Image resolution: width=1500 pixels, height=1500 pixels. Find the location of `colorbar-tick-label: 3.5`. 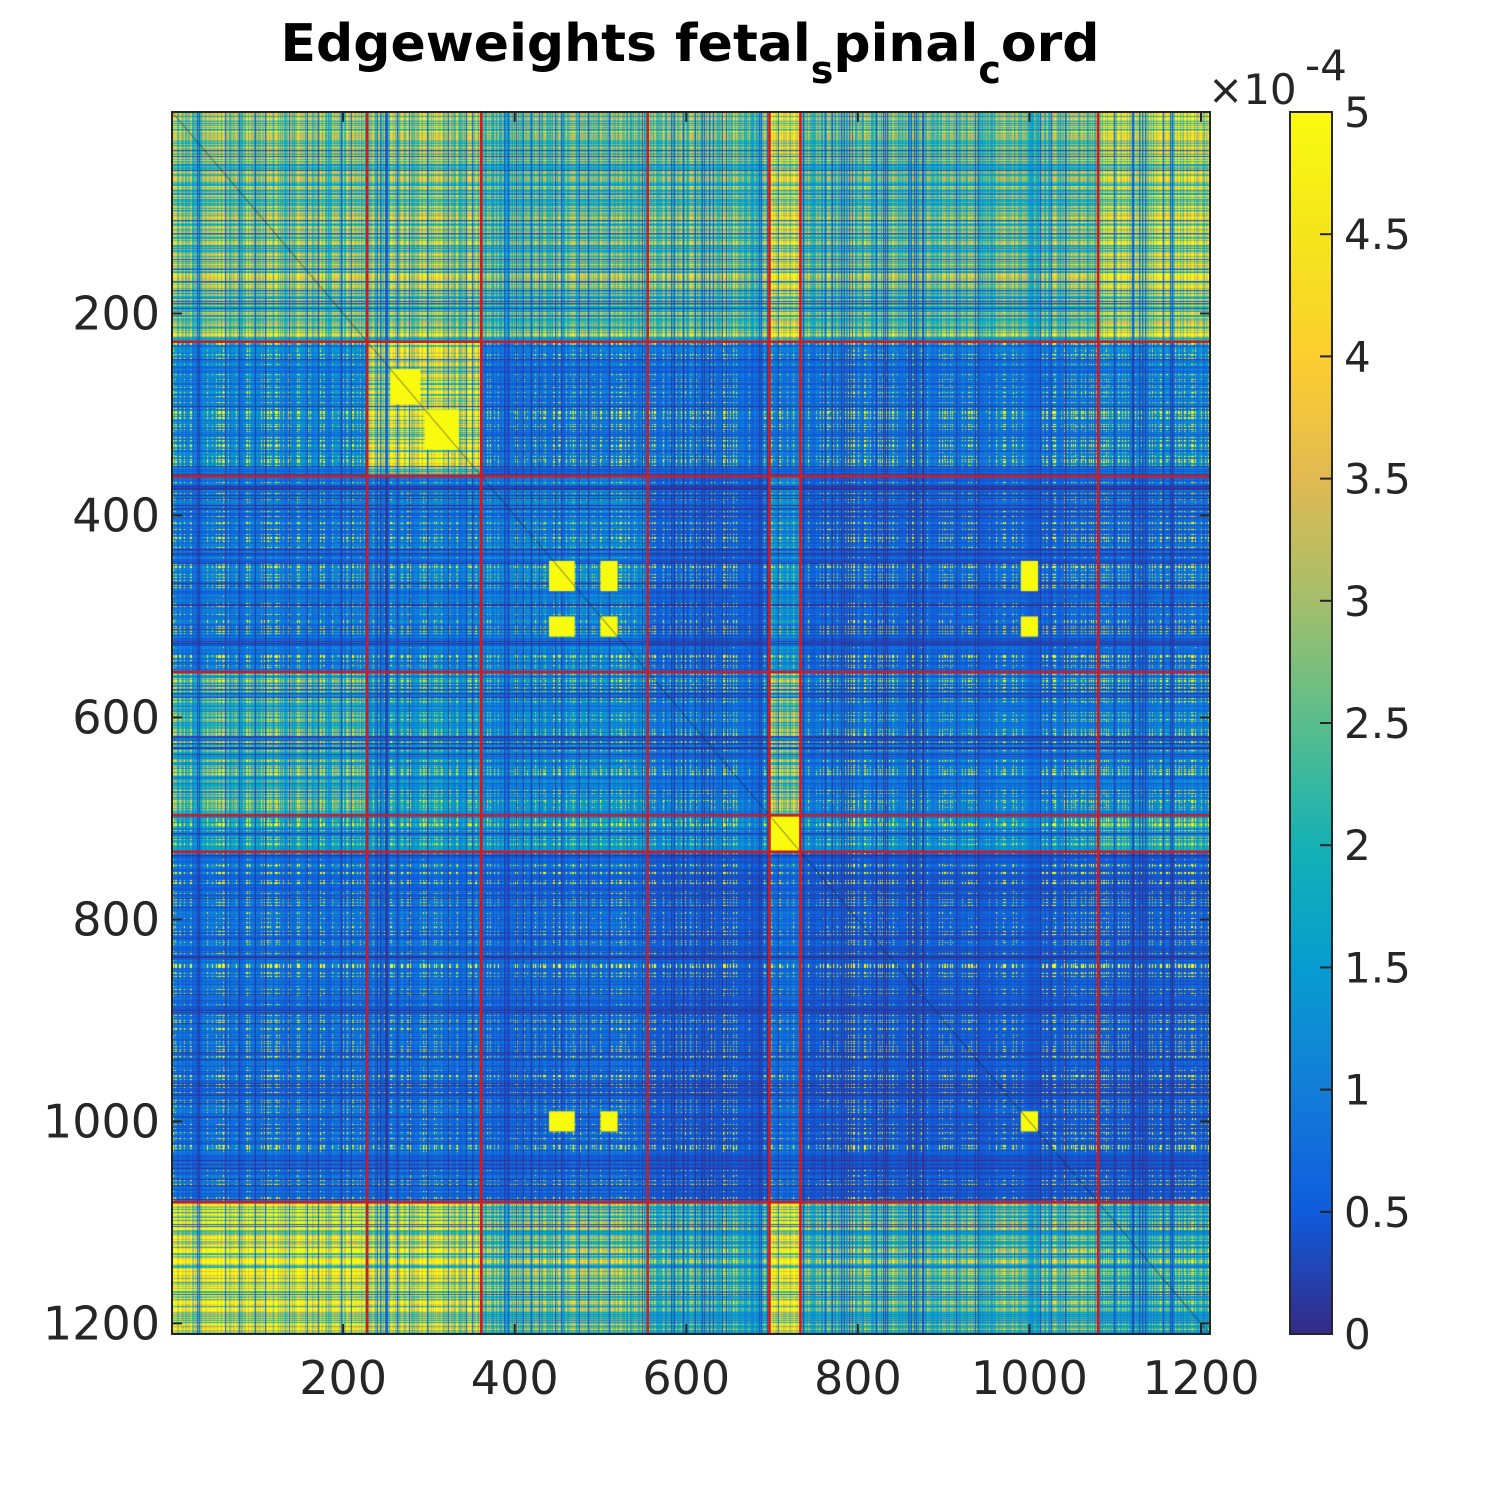

colorbar-tick-label: 3.5 is located at coordinates (1377, 479).